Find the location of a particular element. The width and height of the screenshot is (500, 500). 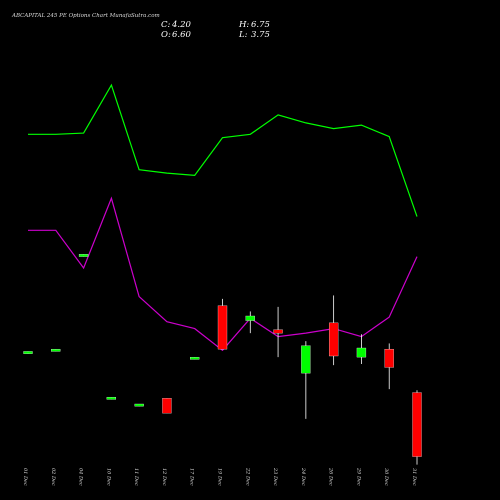

x-tick-label: 10 Dec is located at coordinates (108, 477).